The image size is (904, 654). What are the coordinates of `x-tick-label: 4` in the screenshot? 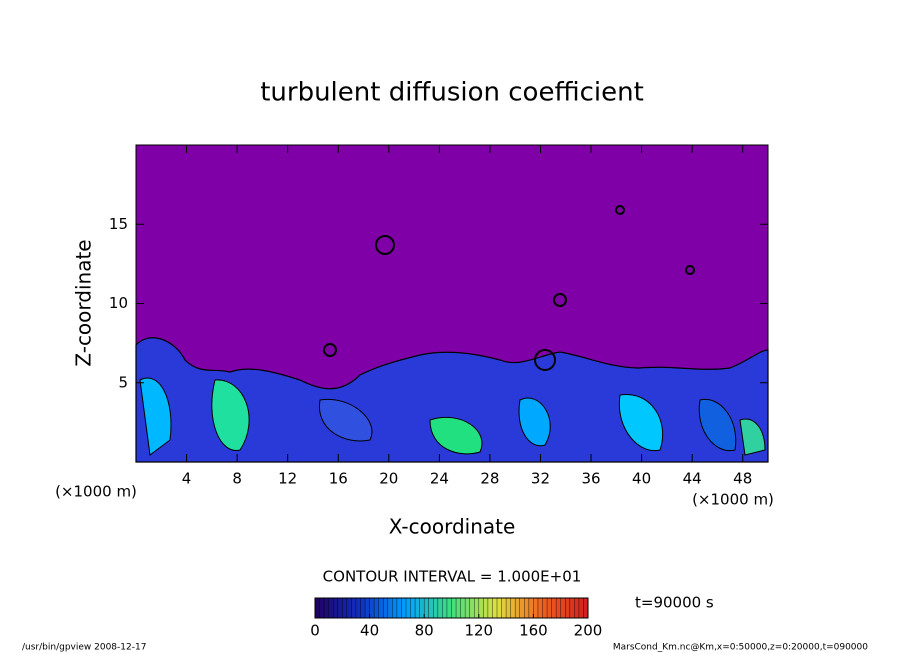 It's located at (187, 479).